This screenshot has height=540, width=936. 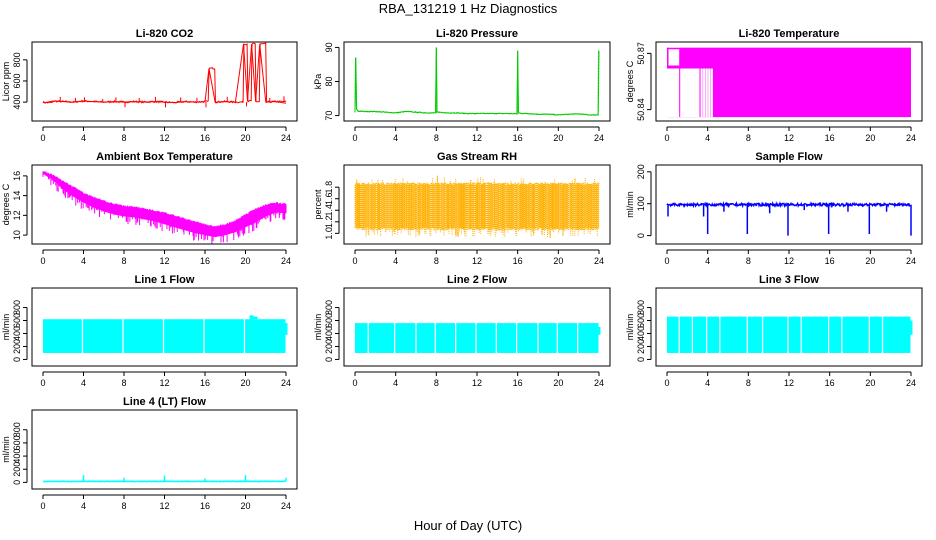 I want to click on y-axis-label: degrees C, so click(x=6, y=204).